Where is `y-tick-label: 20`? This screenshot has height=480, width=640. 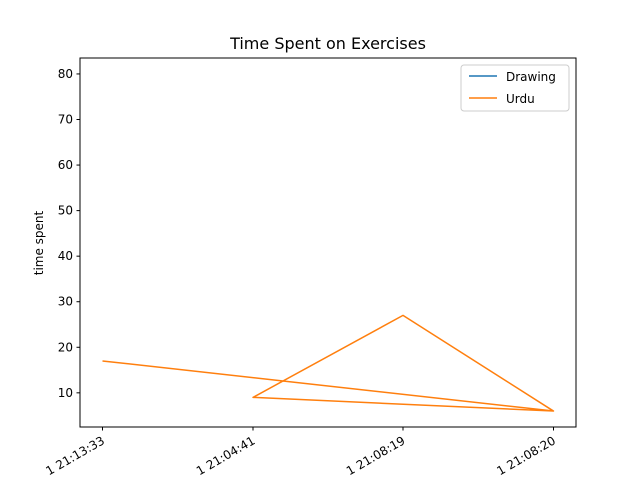
y-tick-label: 20 is located at coordinates (65, 347).